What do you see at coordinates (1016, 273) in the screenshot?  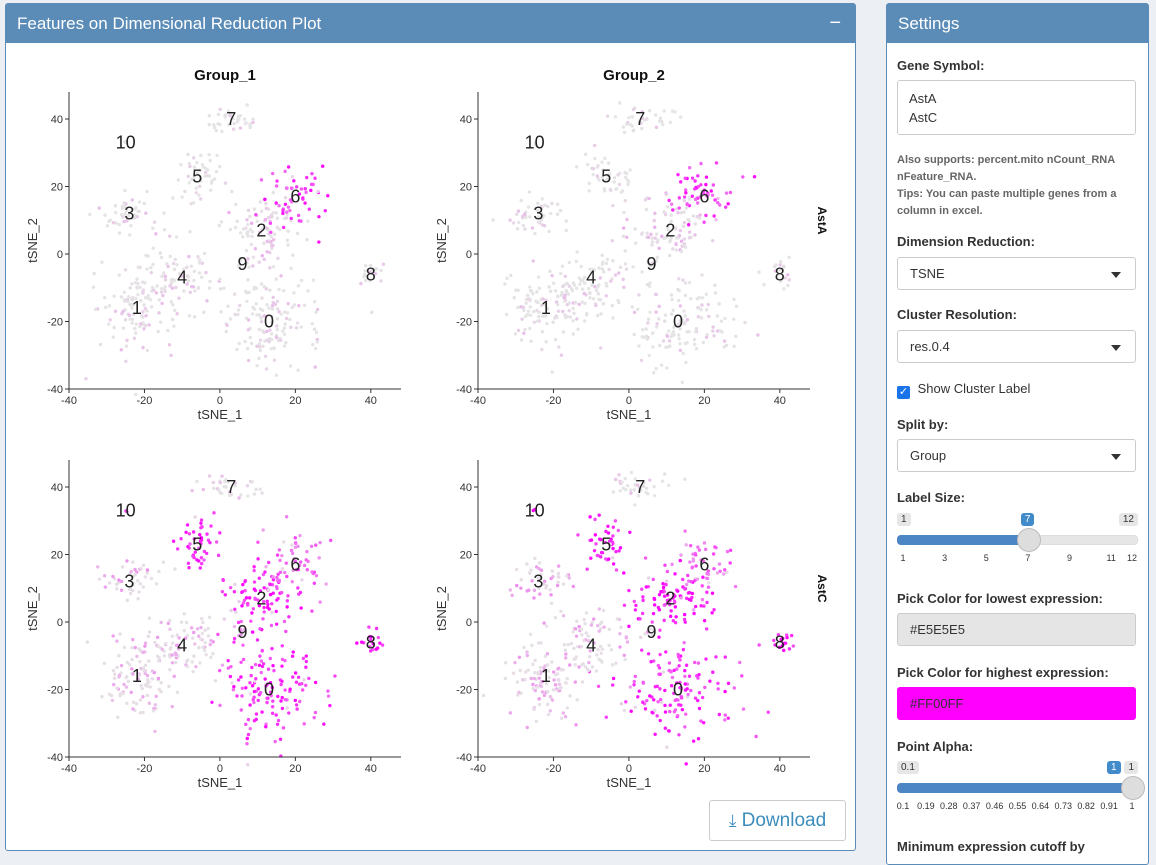 I see `dim-reduction-select: TSNE` at bounding box center [1016, 273].